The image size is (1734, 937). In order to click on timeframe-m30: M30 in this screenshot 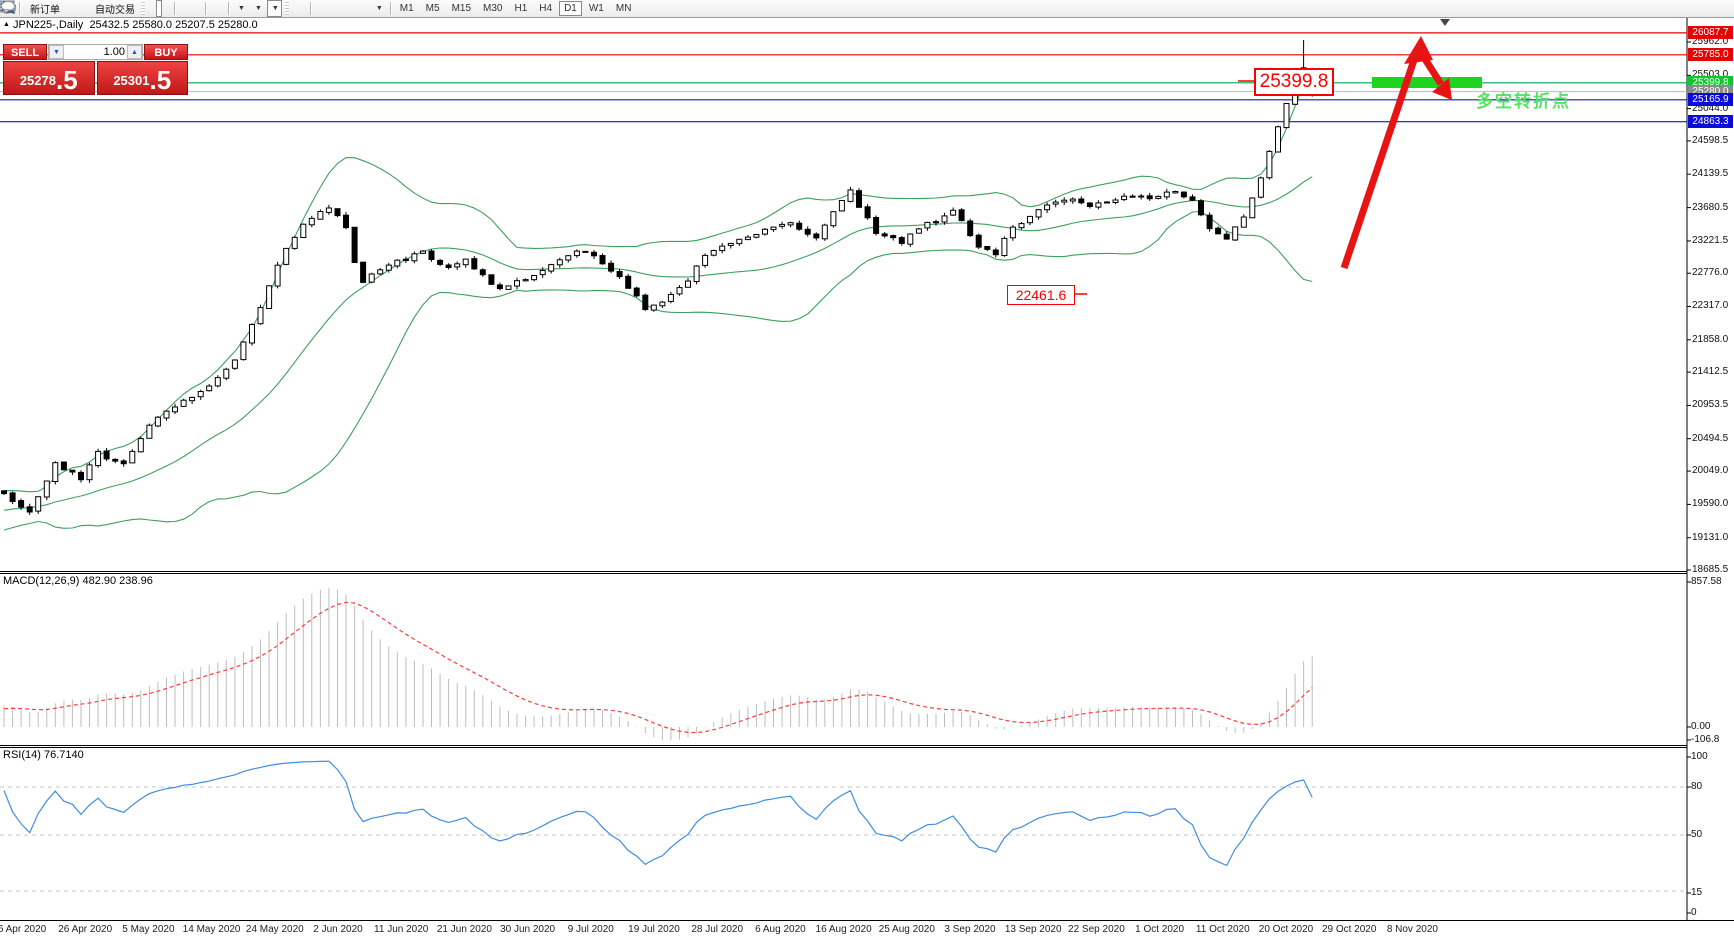, I will do `click(493, 8)`.